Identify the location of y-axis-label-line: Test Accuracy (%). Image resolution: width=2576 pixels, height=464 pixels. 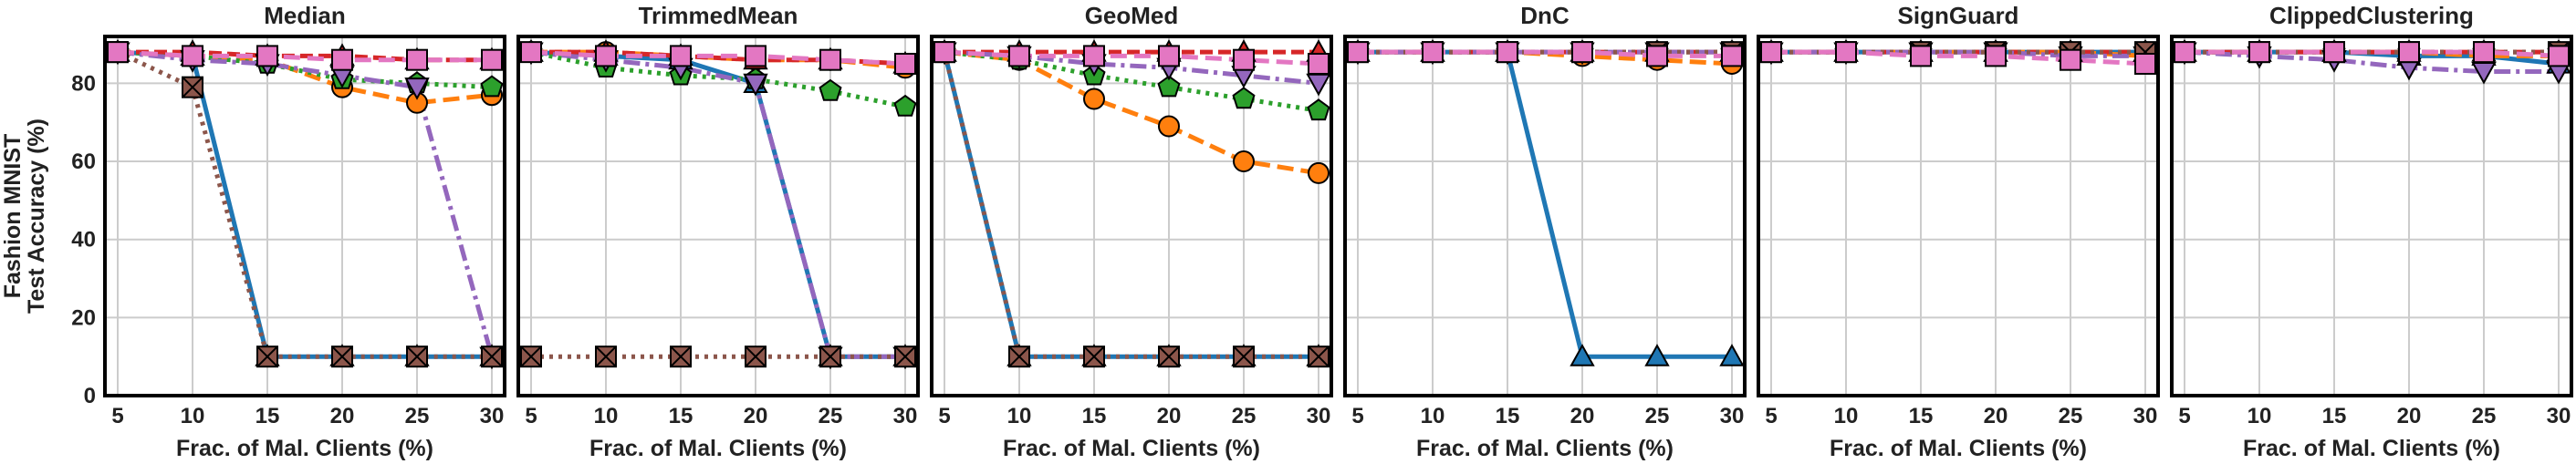
(36, 216).